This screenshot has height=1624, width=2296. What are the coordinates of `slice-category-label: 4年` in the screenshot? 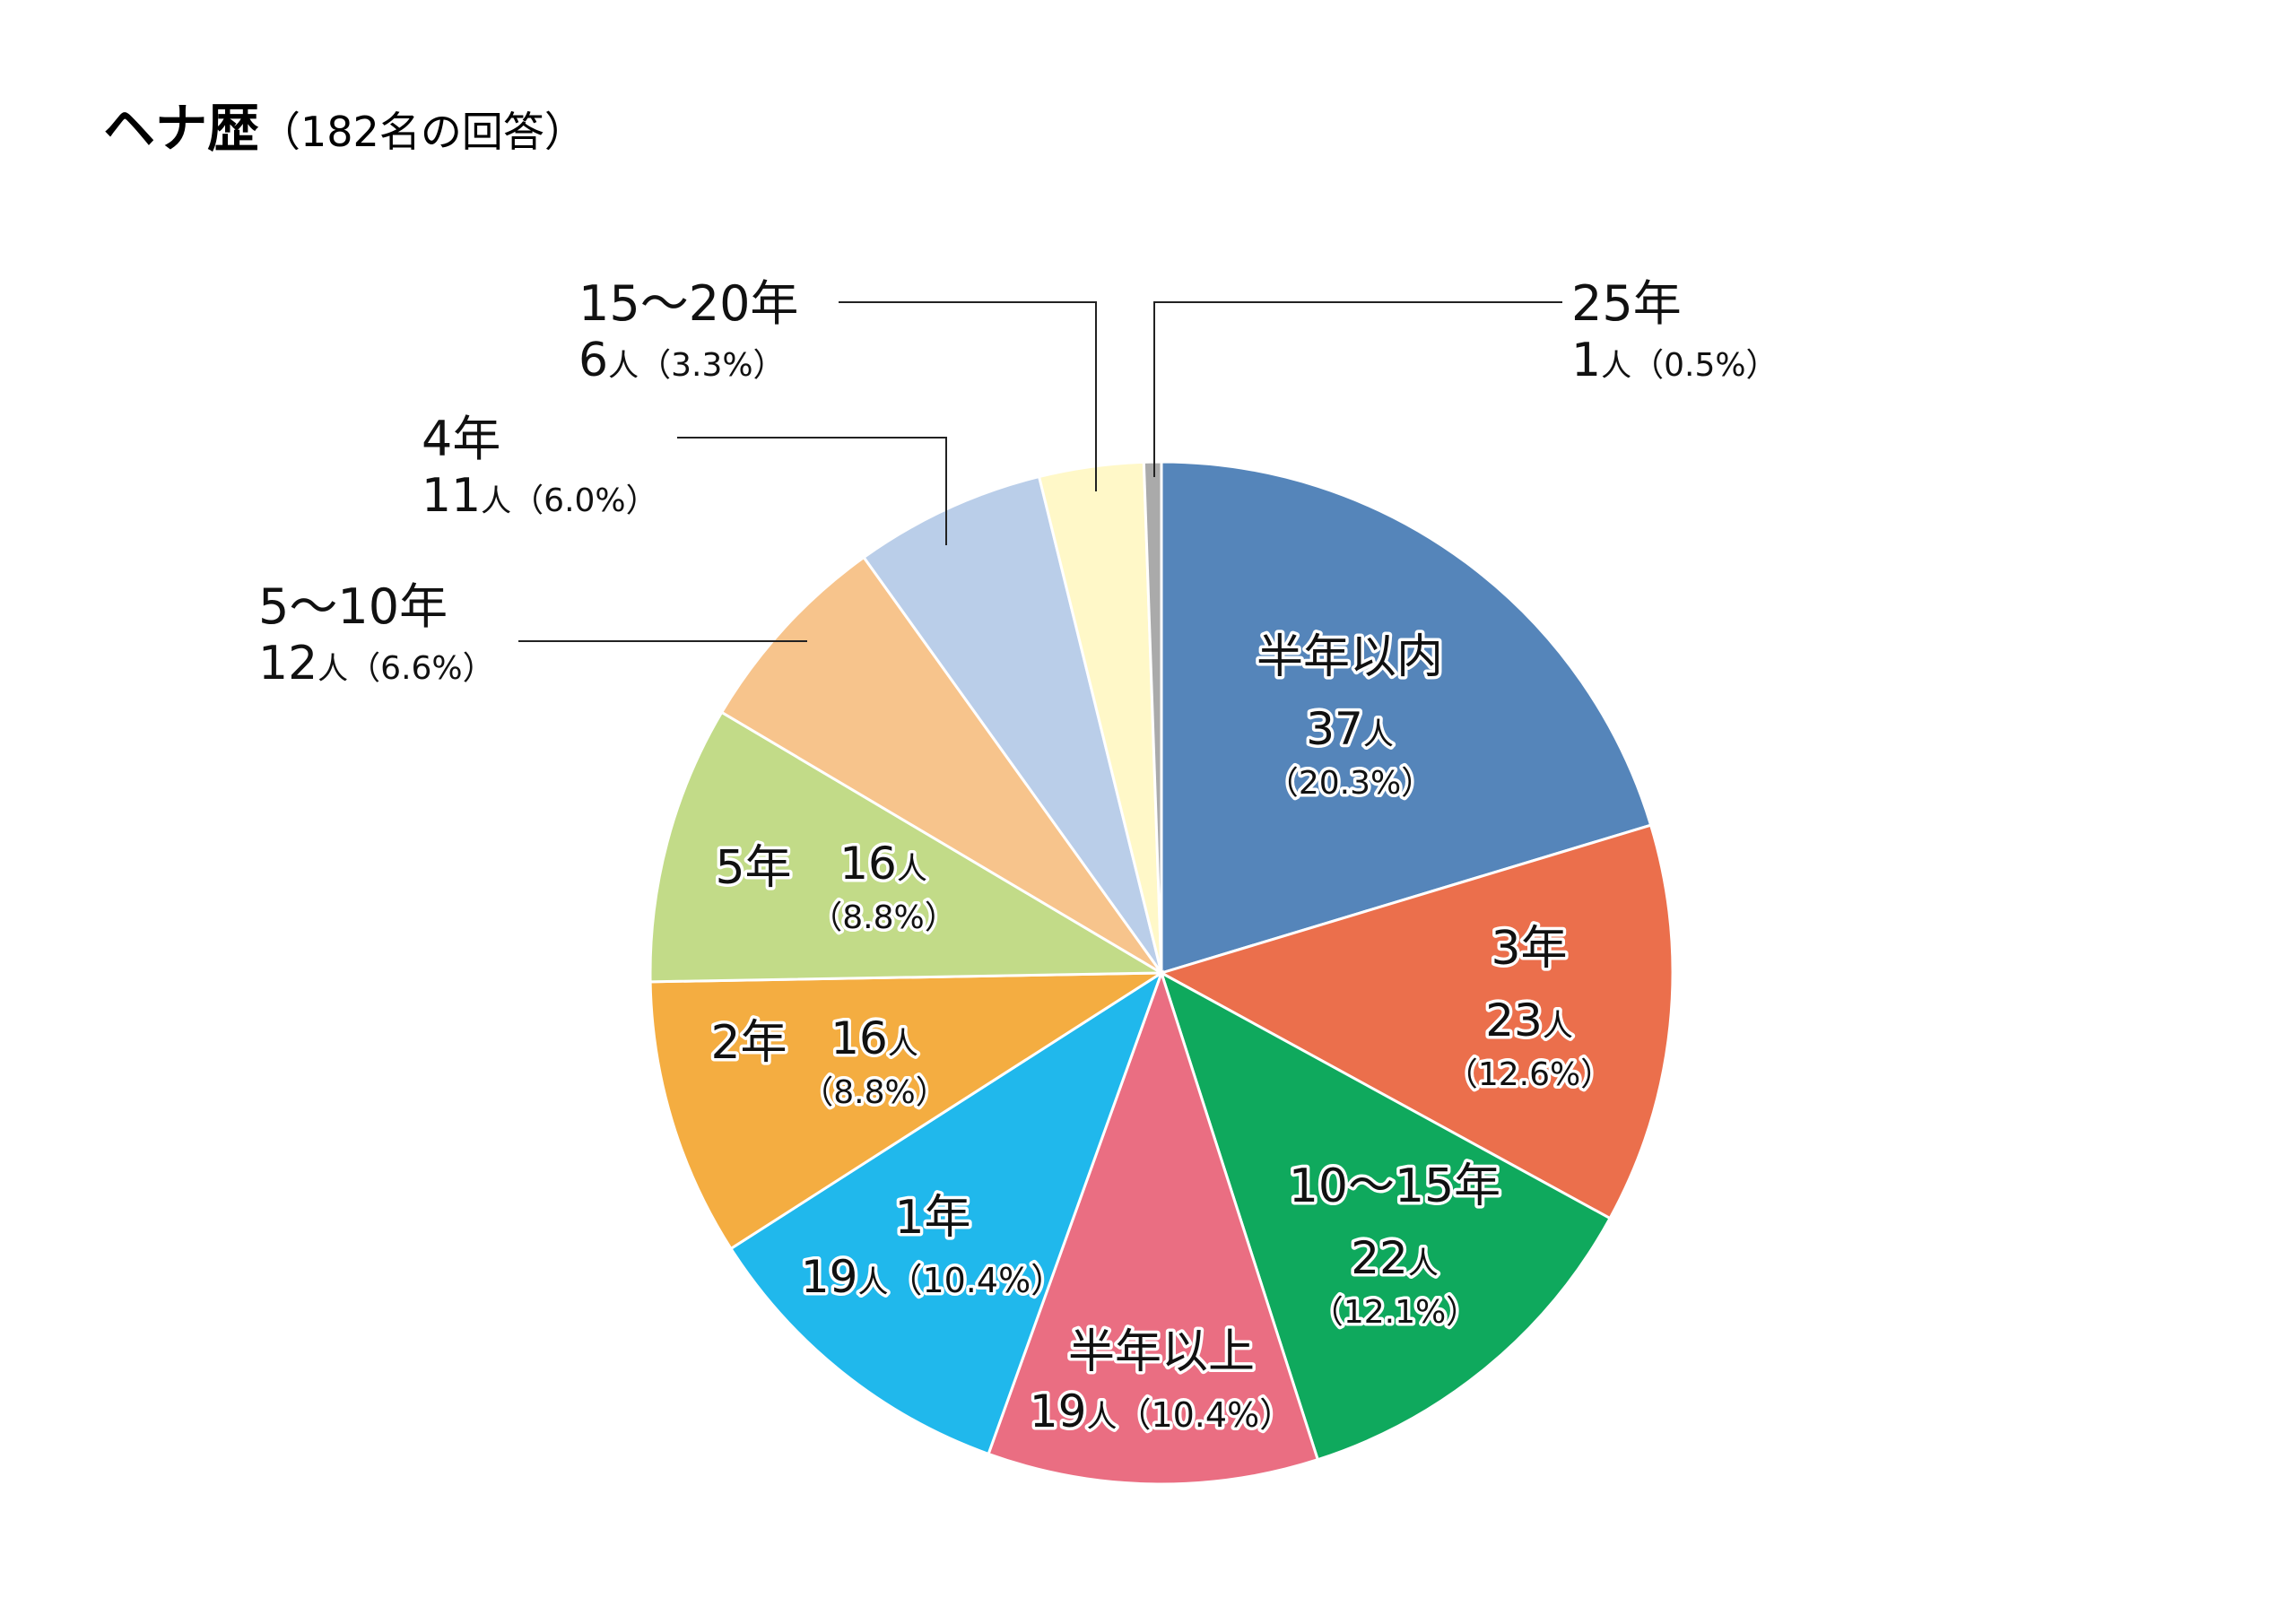 It's located at (461, 439).